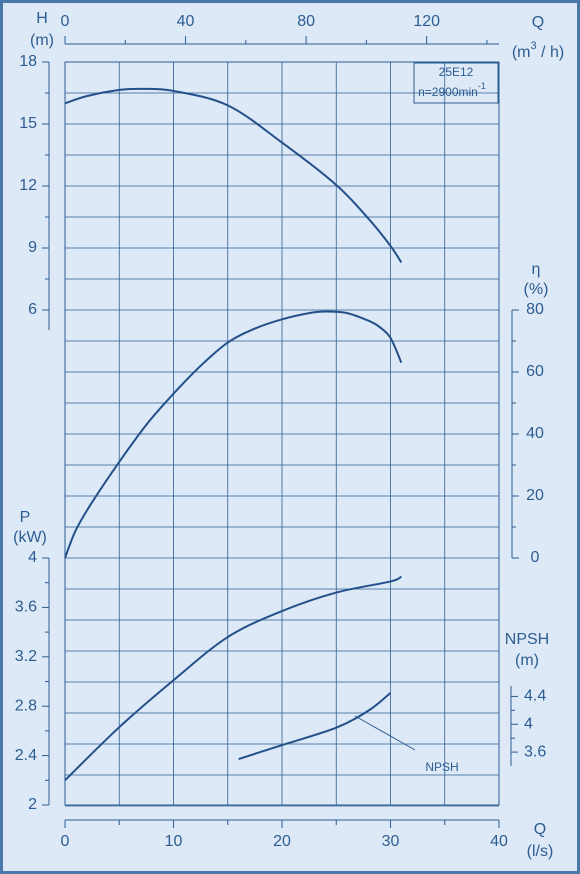  I want to click on x2-axis-label: Q, so click(538, 22).